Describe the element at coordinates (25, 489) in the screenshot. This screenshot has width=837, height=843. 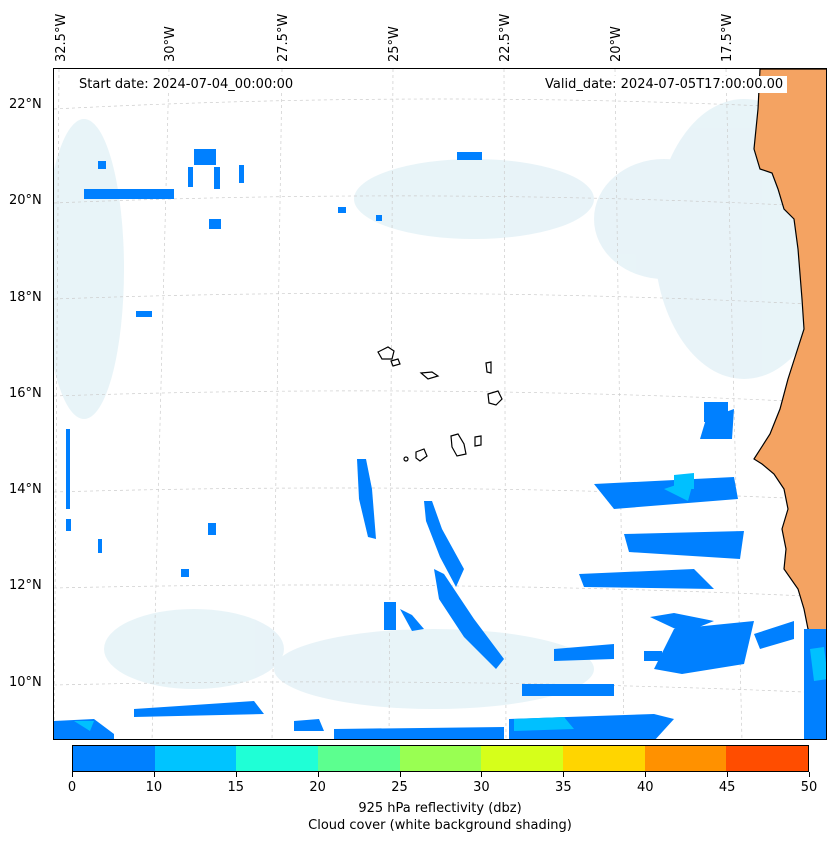
I see `lat-label-14n: 14°N` at that location.